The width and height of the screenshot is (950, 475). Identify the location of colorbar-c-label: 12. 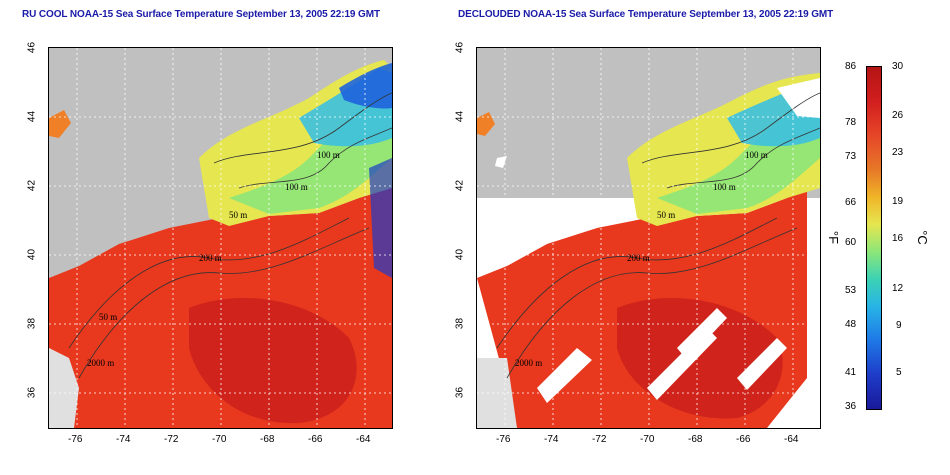
(898, 288).